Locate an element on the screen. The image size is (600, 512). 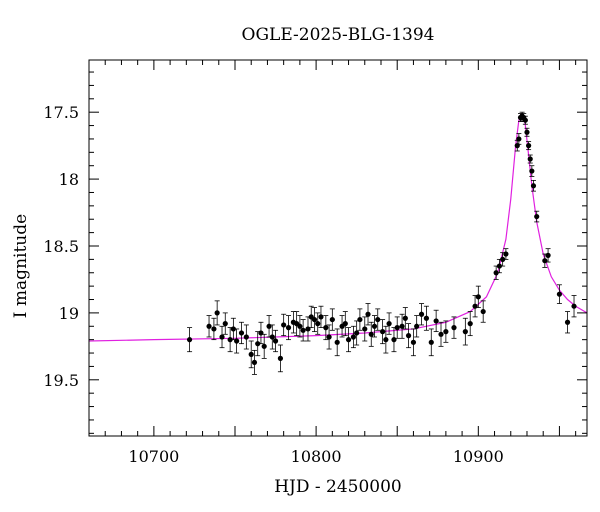
y-tick-label: 19.5 is located at coordinates (61, 380).